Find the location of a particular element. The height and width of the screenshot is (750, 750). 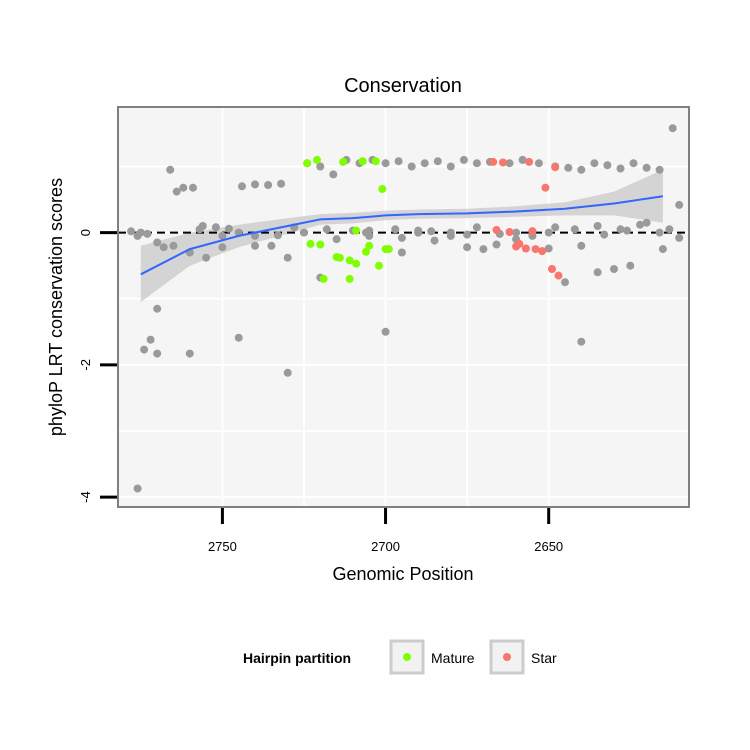

legend-key-mature-box is located at coordinates (407, 657).